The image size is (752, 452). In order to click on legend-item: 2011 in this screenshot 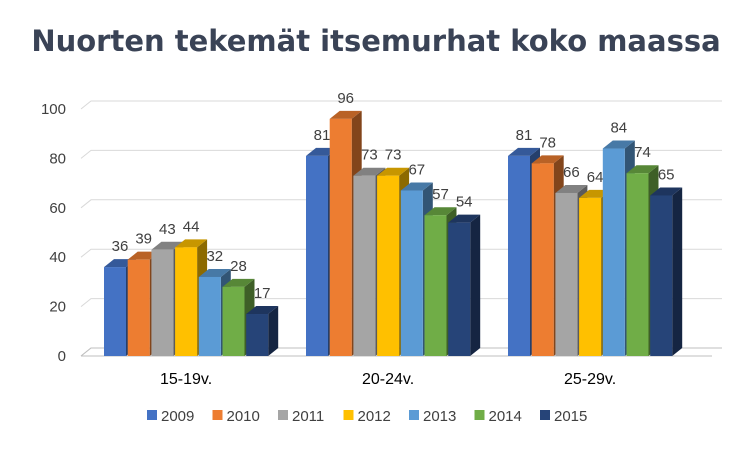, I will do `click(301, 416)`.